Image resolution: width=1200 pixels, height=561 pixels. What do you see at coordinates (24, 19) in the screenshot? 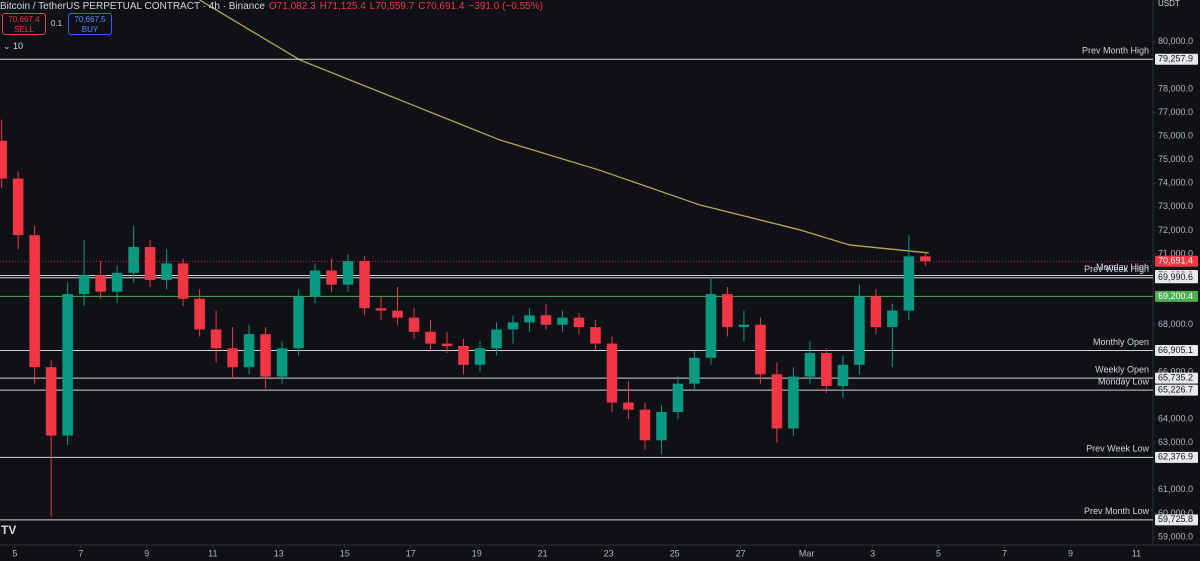
I see `sell-price: 70,667.4` at bounding box center [24, 19].